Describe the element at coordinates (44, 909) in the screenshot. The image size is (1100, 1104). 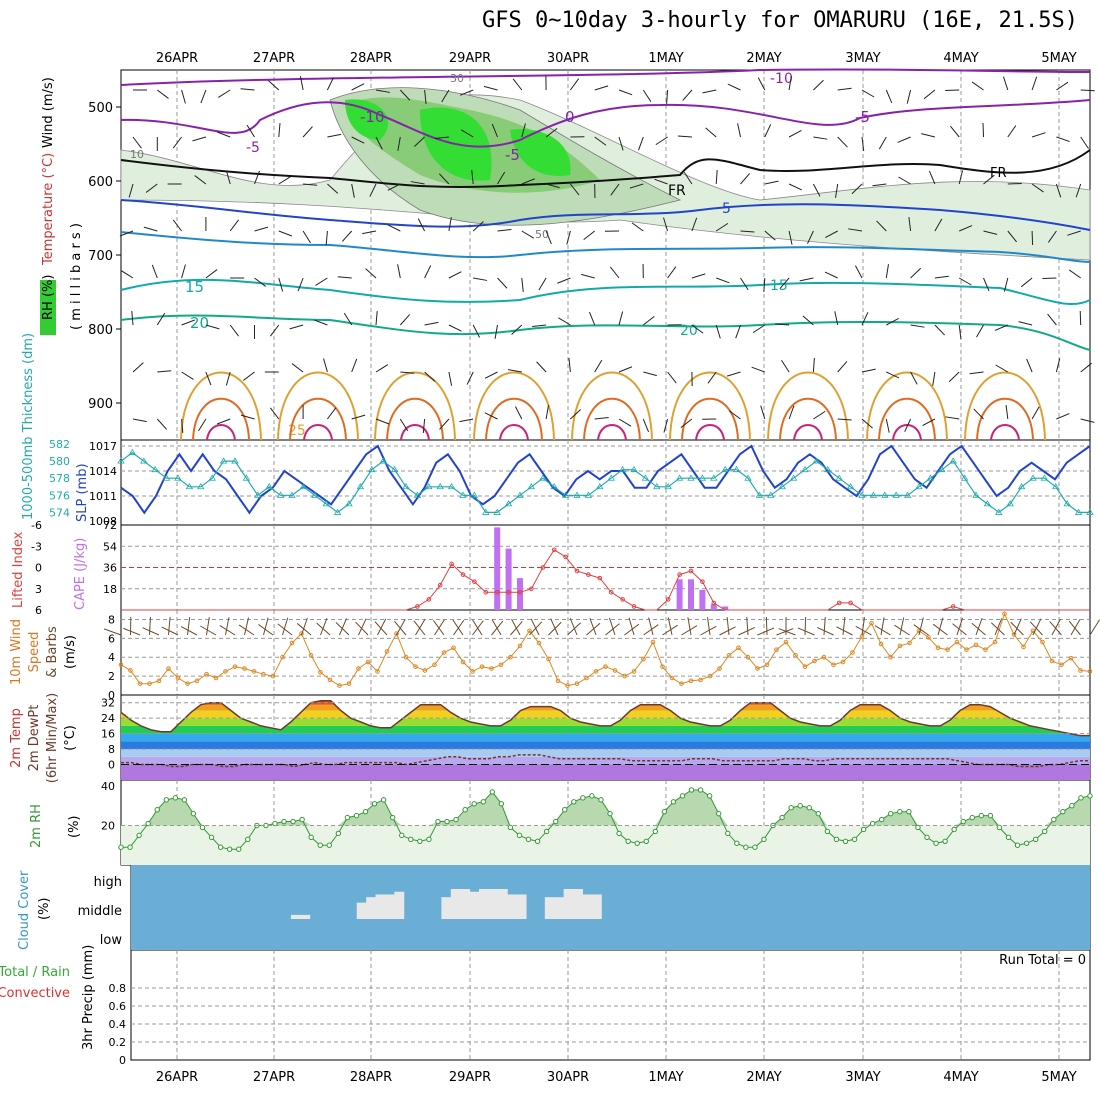
I see `ylabel-cloud-unit: (%)` at that location.